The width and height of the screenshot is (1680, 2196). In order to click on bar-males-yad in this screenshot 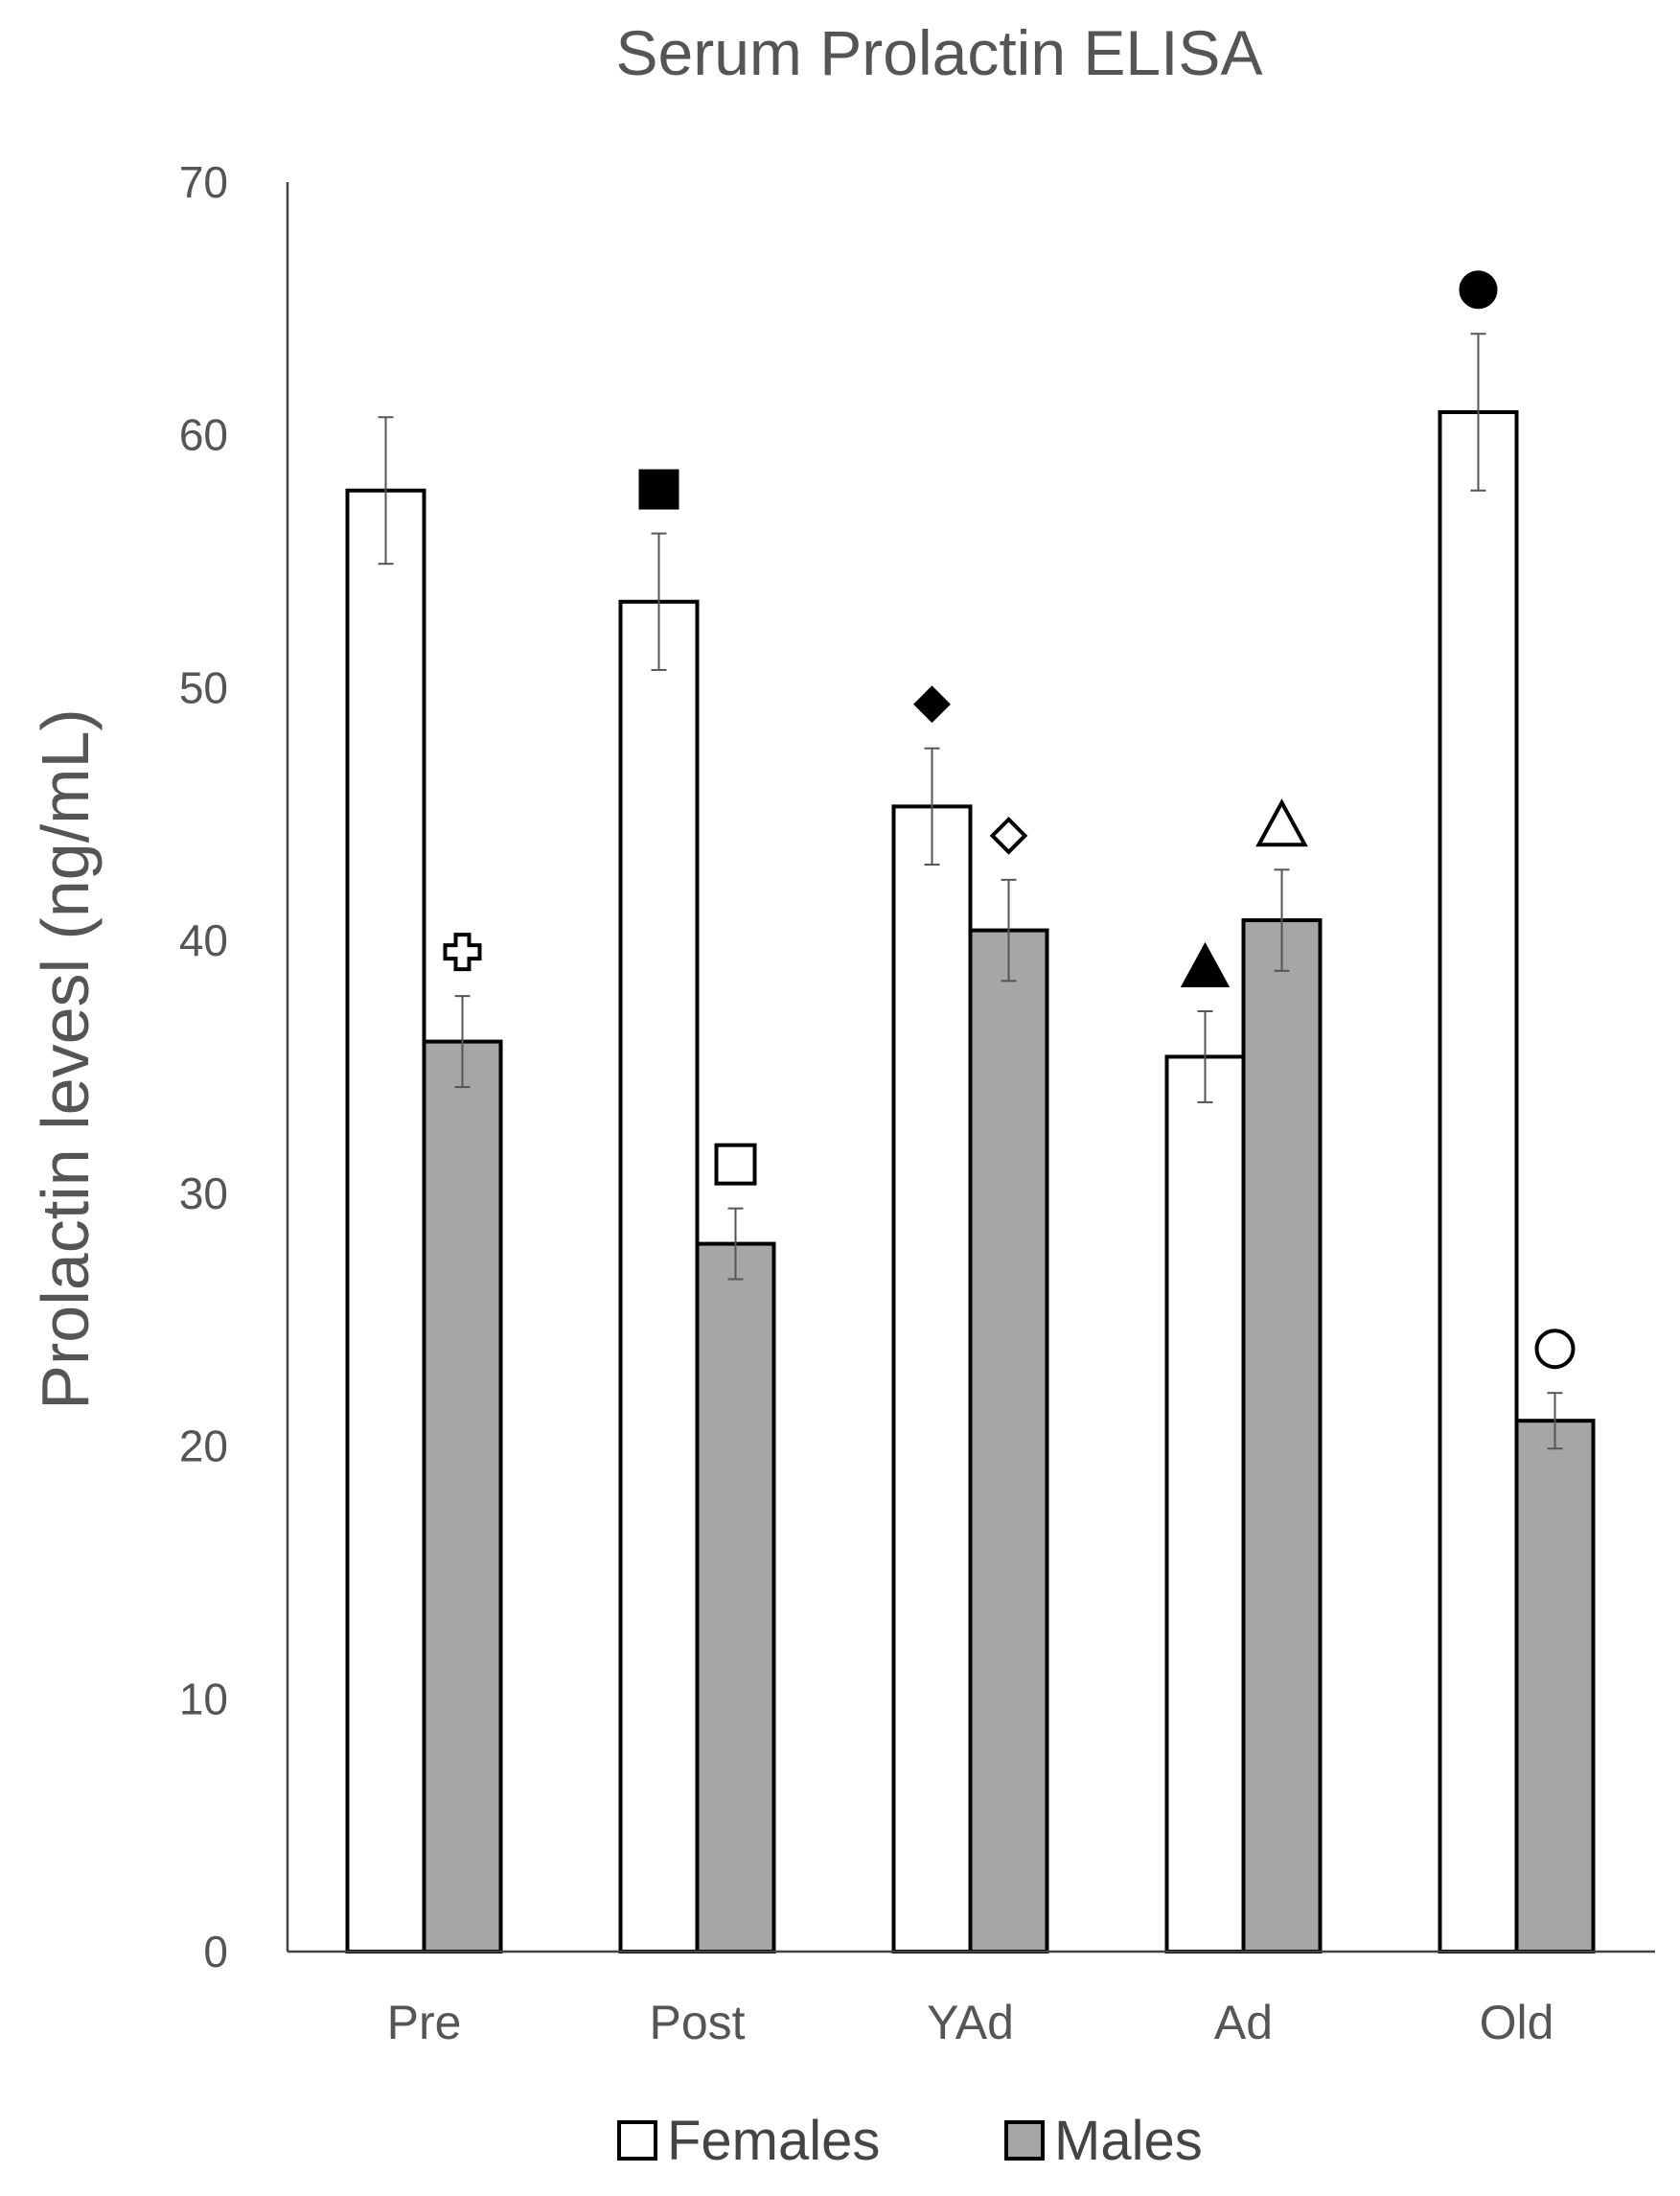, I will do `click(1008, 1441)`.